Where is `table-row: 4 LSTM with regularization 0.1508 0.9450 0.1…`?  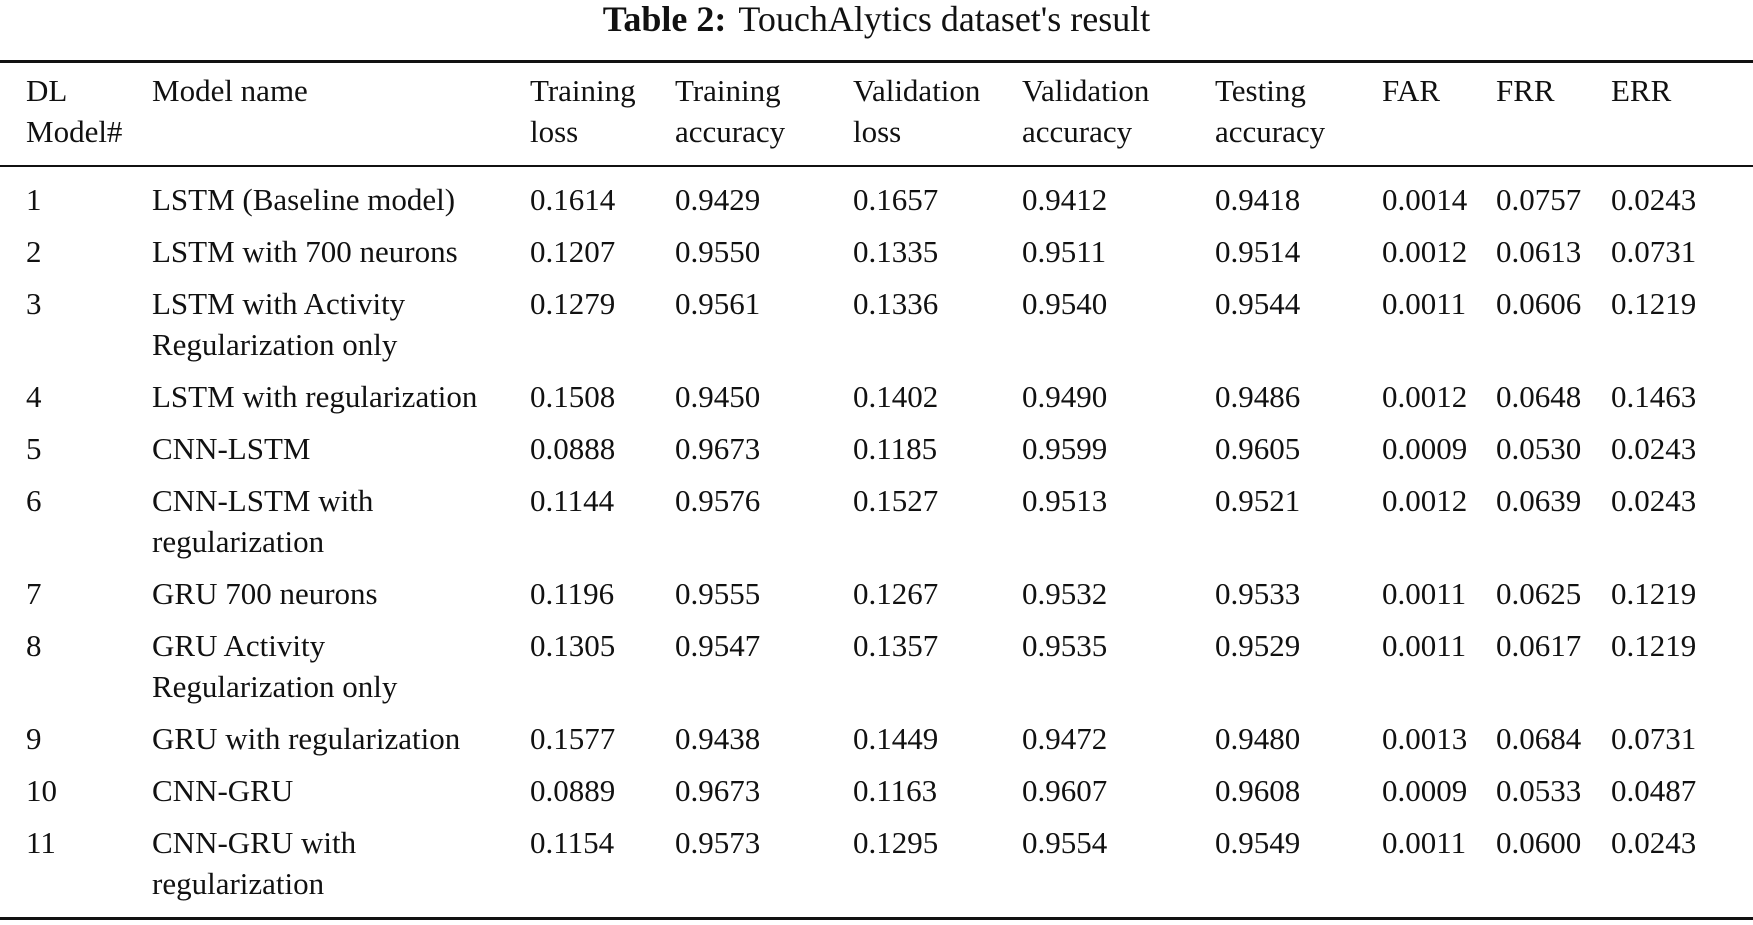
table-row: 4 LSTM with regularization 0.1508 0.9450 0.1… is located at coordinates (876, 393).